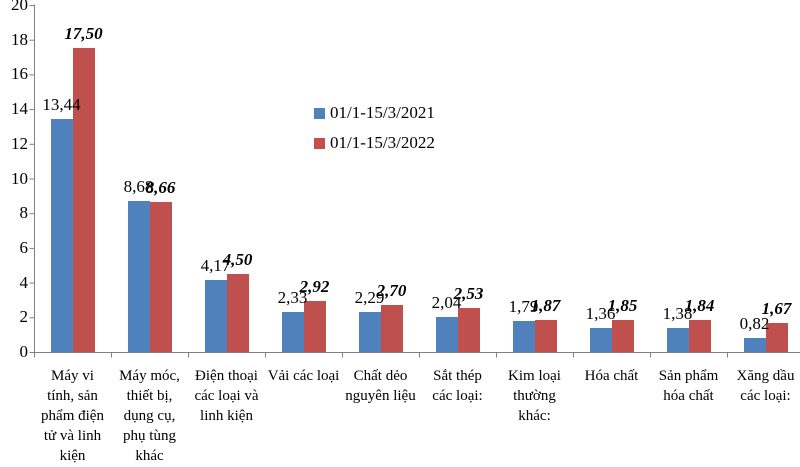 This screenshot has height=467, width=800. Describe the element at coordinates (754, 323) in the screenshot. I see `bar-value-label: 0,82` at that location.